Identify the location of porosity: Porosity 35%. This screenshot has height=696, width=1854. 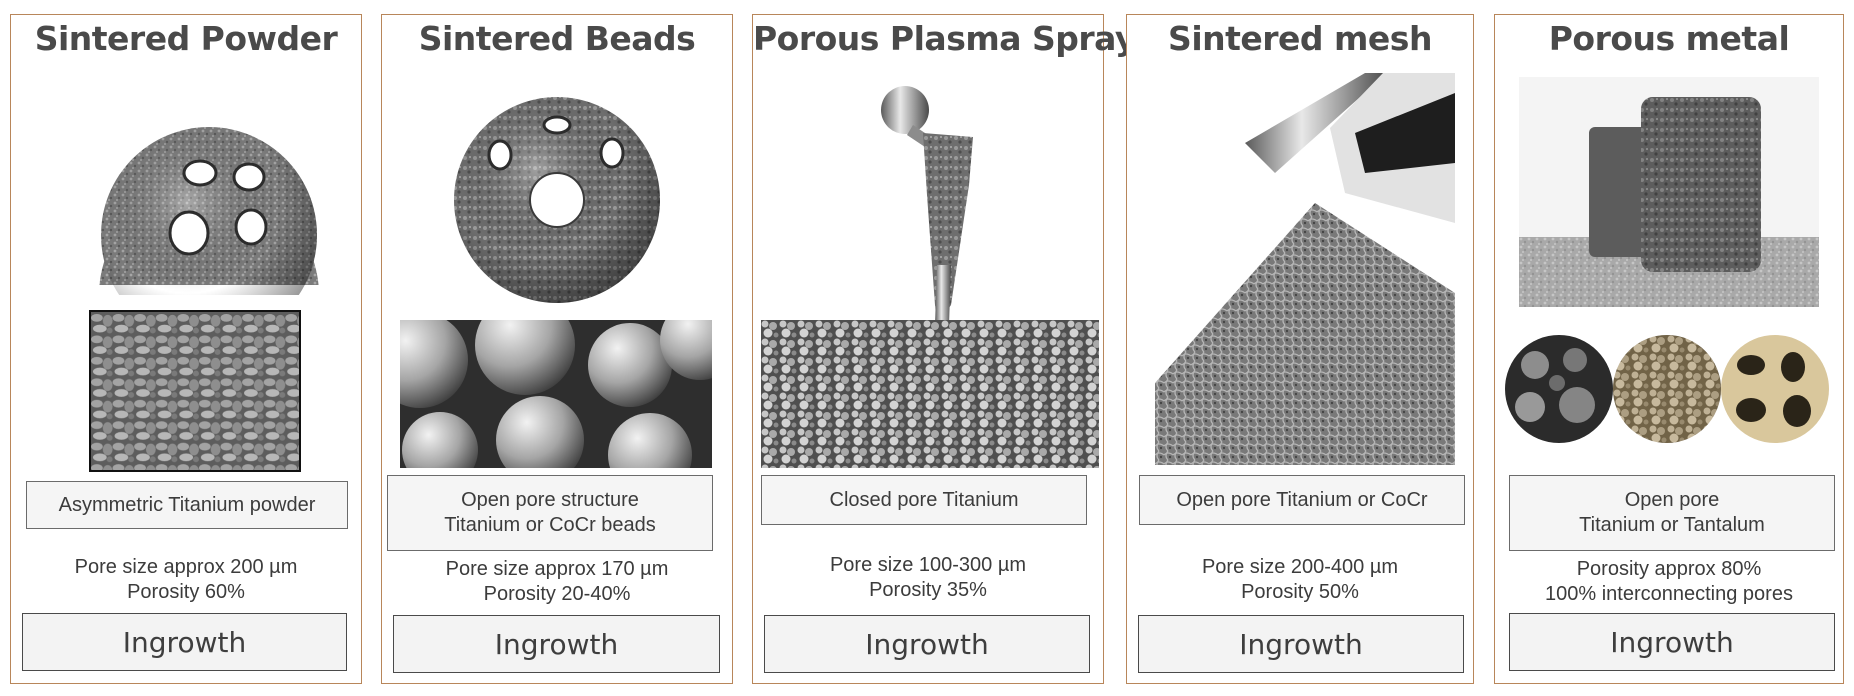
(928, 590).